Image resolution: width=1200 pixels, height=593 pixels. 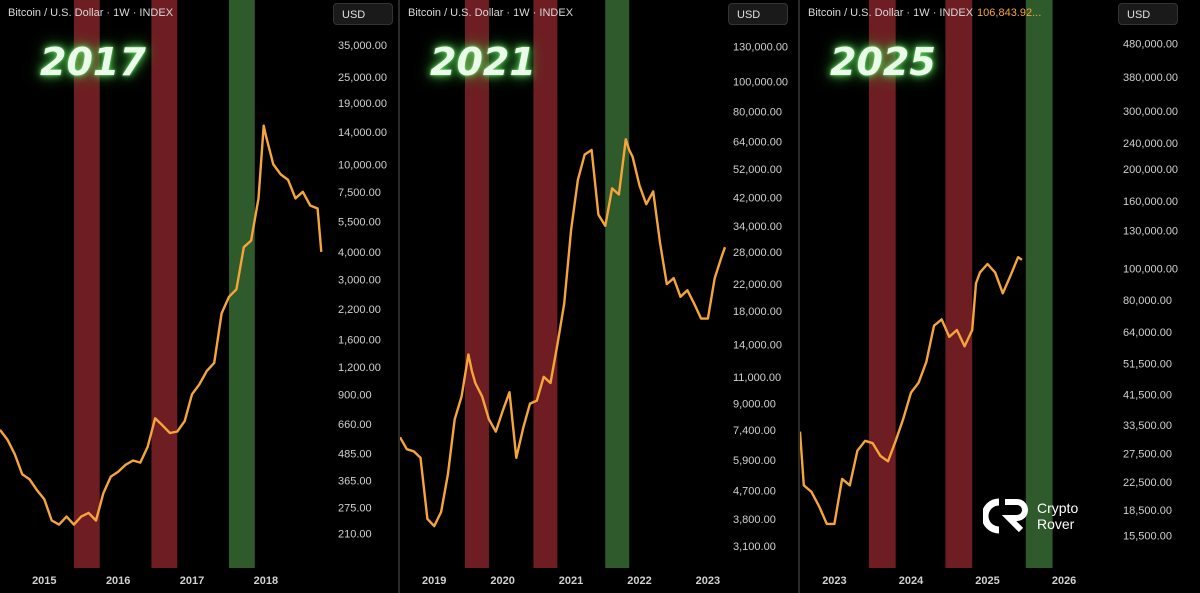 What do you see at coordinates (911, 581) in the screenshot?
I see `x-tick-label: 2024` at bounding box center [911, 581].